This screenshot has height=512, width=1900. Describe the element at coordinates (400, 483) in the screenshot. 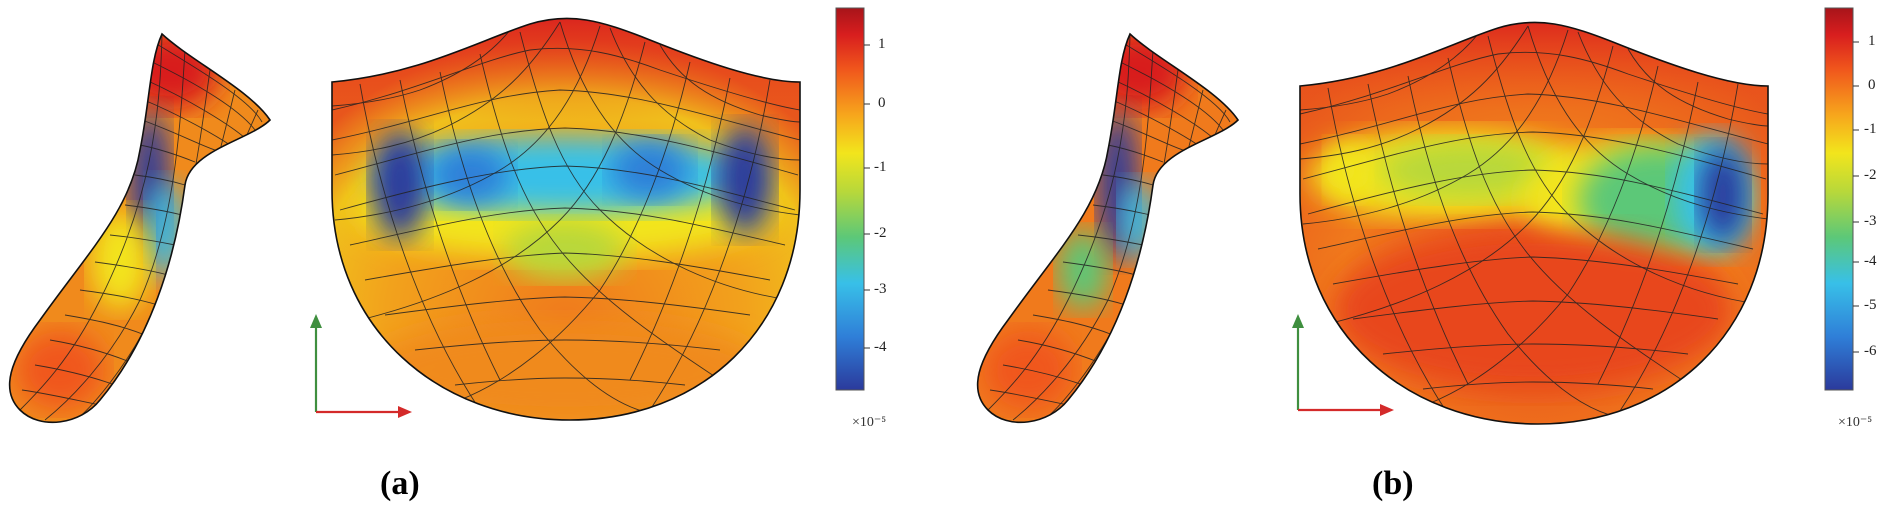

I see `panel-label-a: (a)` at that location.